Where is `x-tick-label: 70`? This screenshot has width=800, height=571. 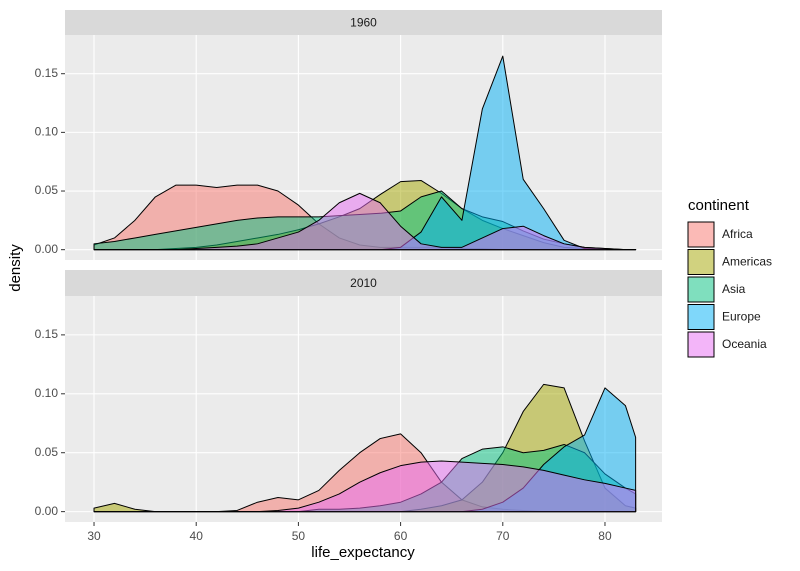
x-tick-label: 70 is located at coordinates (503, 536).